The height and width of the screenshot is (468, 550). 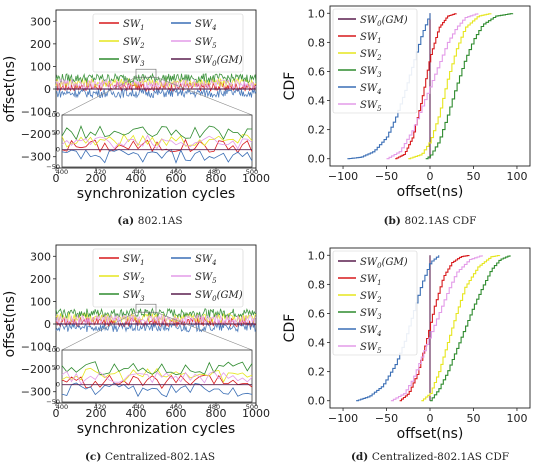 I want to click on y-tick-label: −100, so click(x=36, y=347).